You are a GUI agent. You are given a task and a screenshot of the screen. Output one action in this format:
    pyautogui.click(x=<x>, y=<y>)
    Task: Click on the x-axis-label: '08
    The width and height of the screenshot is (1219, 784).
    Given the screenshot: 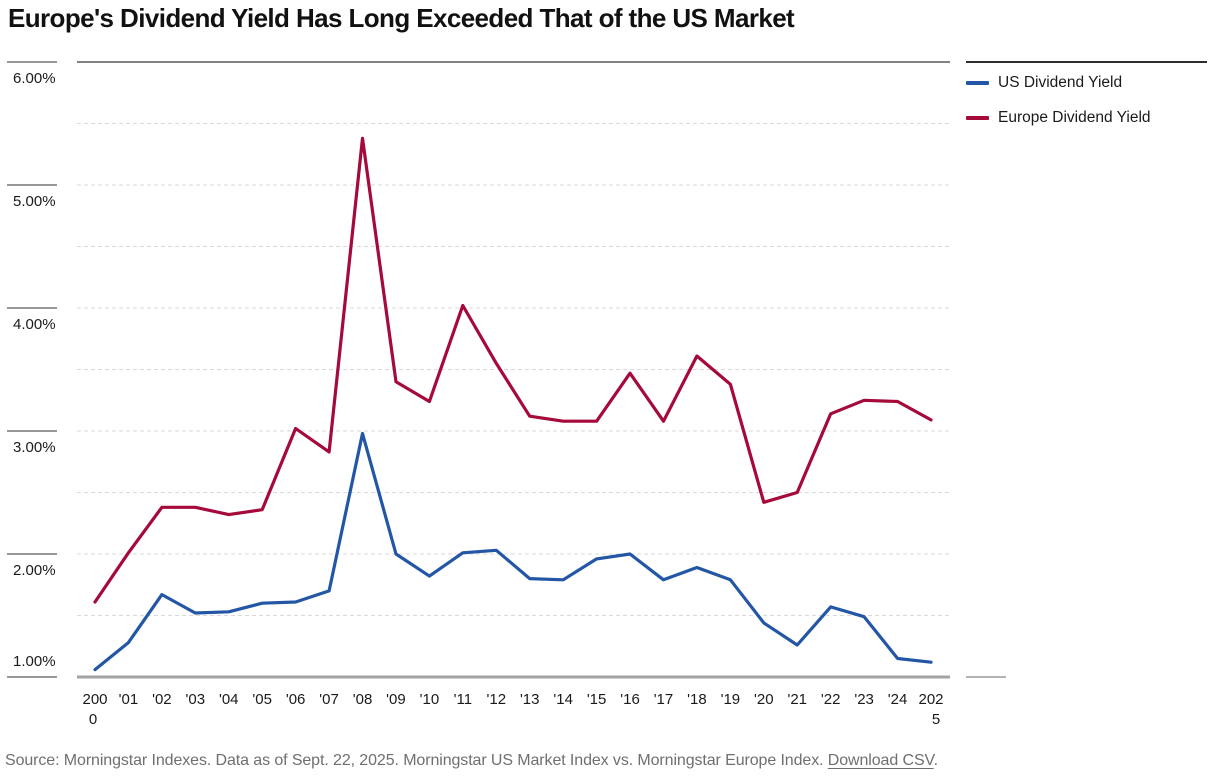 What is the action you would take?
    pyautogui.click(x=363, y=699)
    